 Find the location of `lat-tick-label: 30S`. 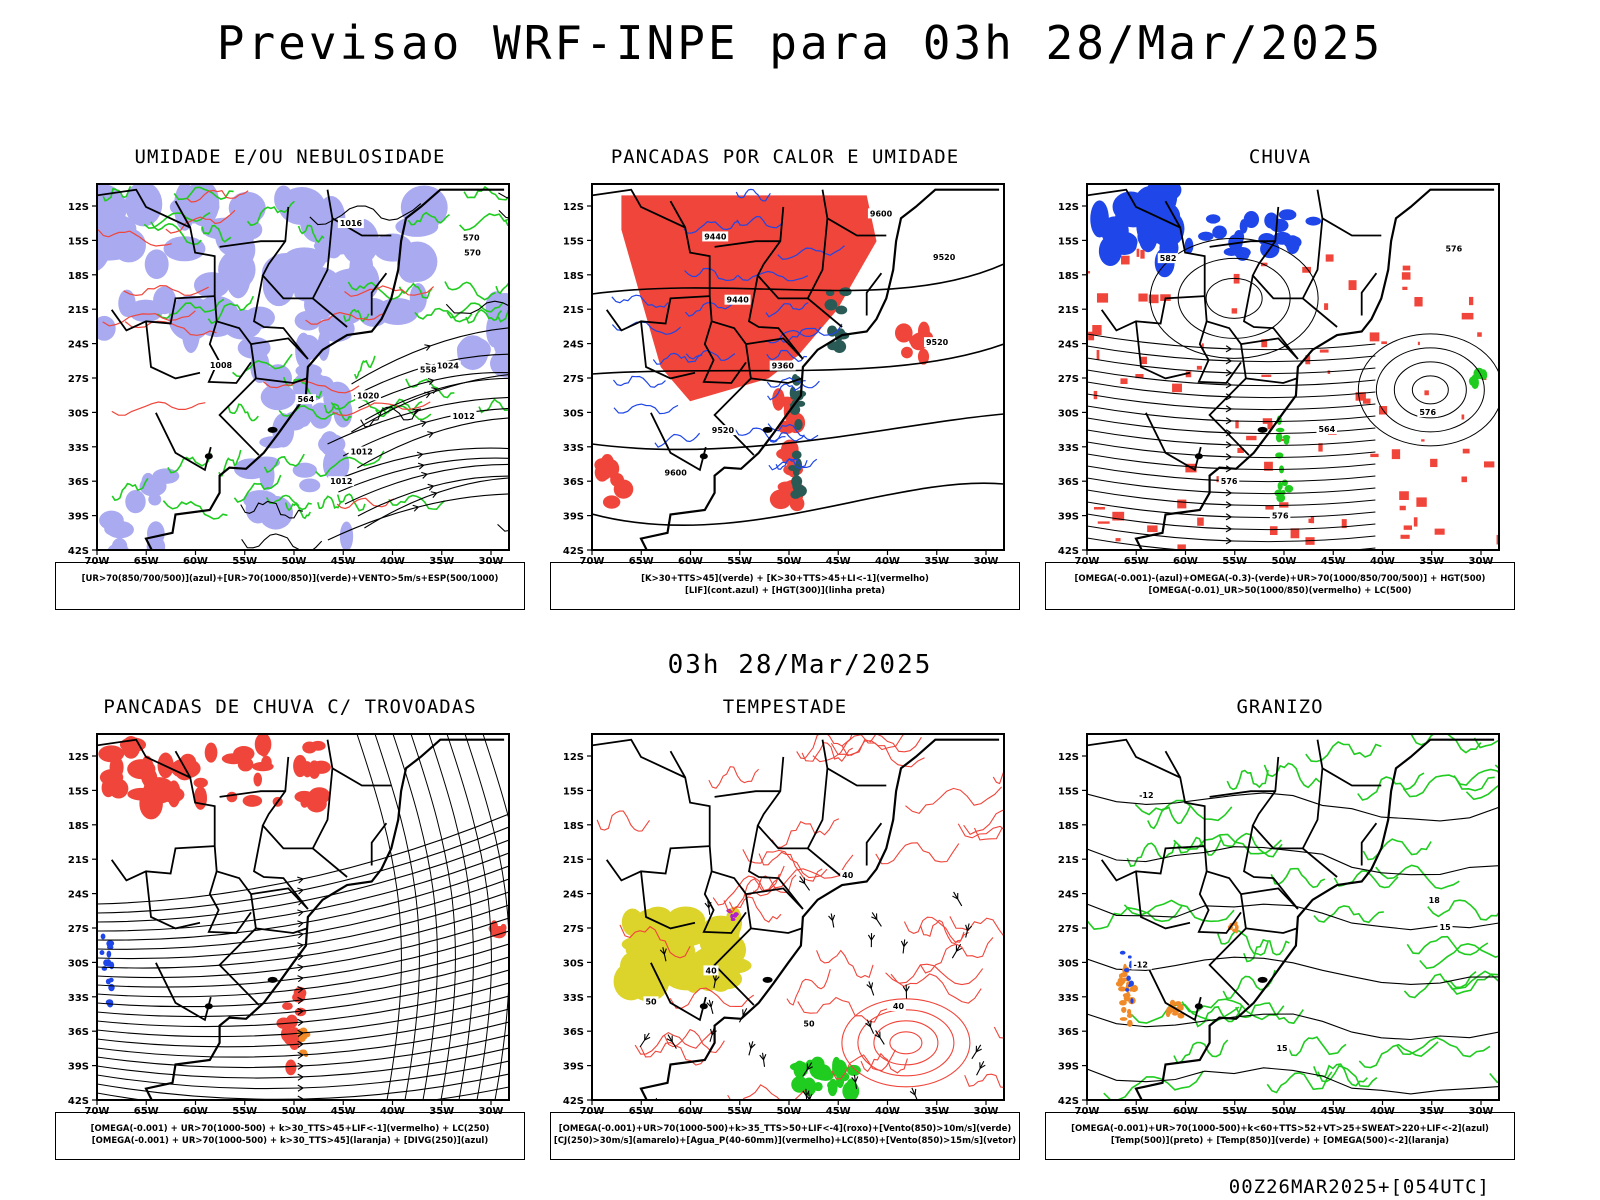

lat-tick-label: 30S is located at coordinates (78, 413).